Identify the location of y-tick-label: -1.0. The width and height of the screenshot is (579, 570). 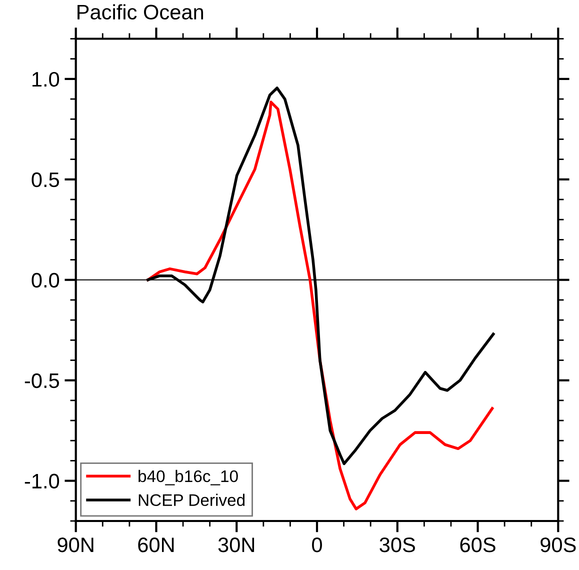
(42, 481).